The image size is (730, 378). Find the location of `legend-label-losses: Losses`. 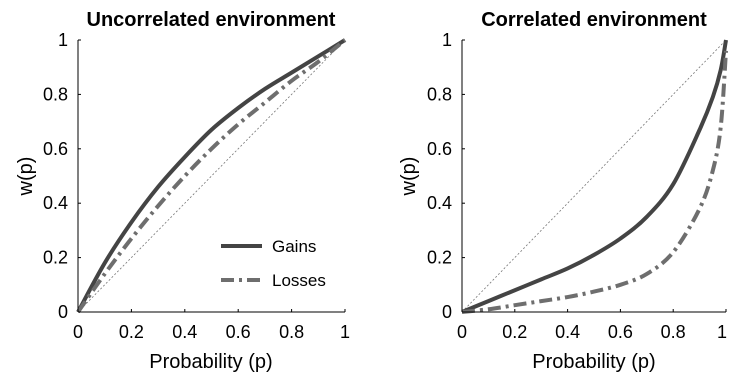

legend-label-losses: Losses is located at coordinates (299, 280).